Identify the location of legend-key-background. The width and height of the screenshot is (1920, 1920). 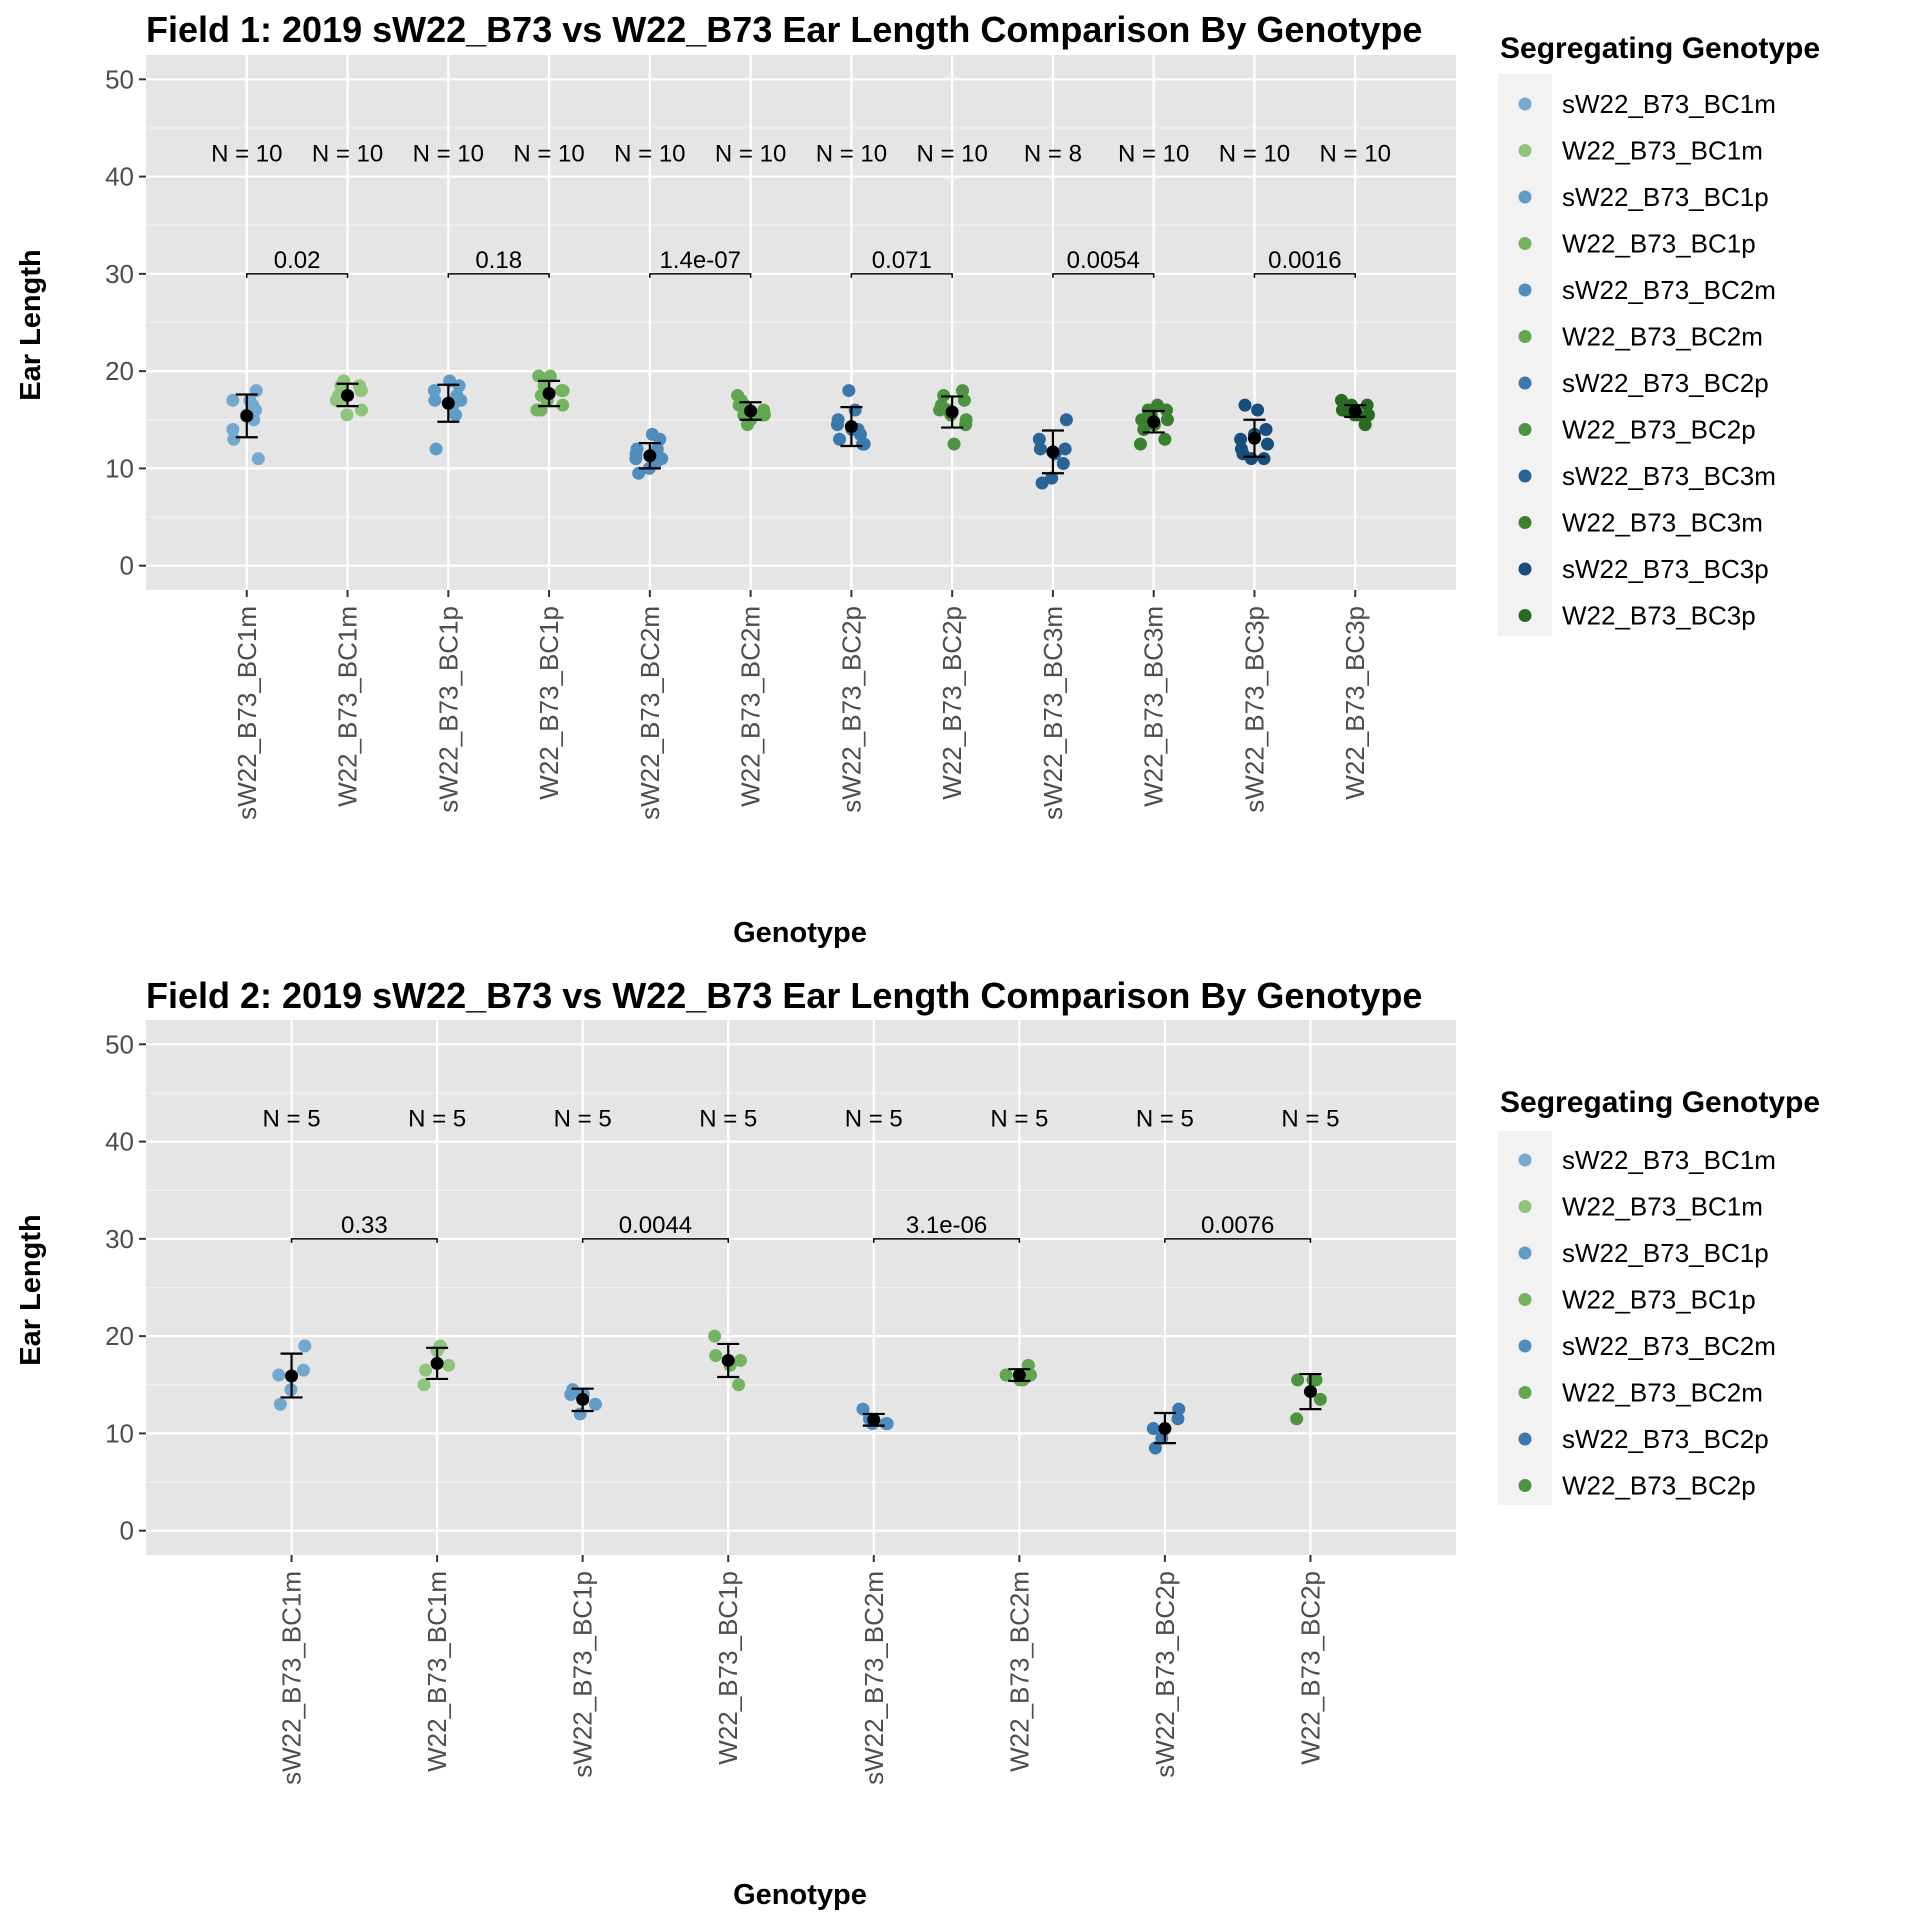
(1525, 1318).